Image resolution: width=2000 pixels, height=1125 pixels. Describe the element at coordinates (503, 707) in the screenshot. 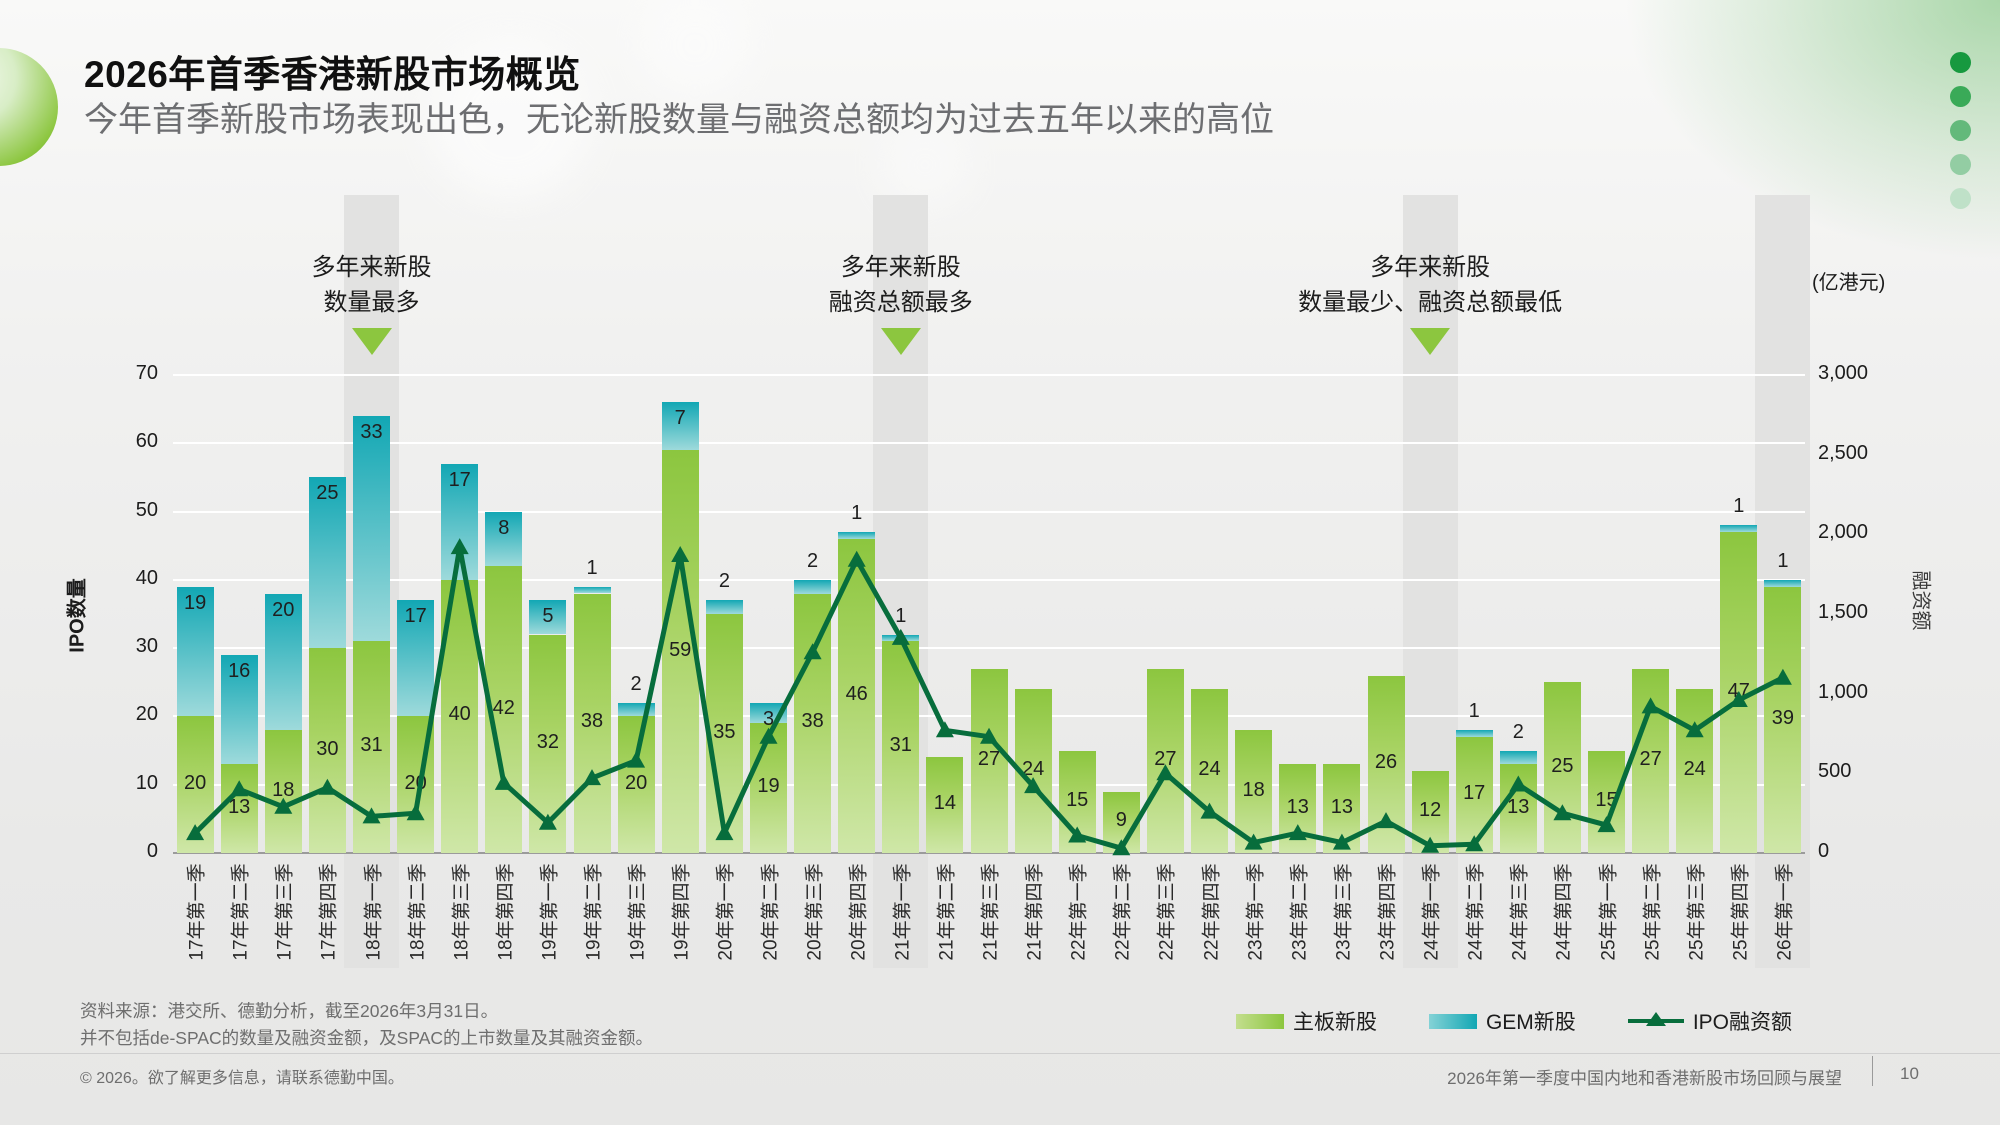

I see `bar-label-main: 42` at that location.